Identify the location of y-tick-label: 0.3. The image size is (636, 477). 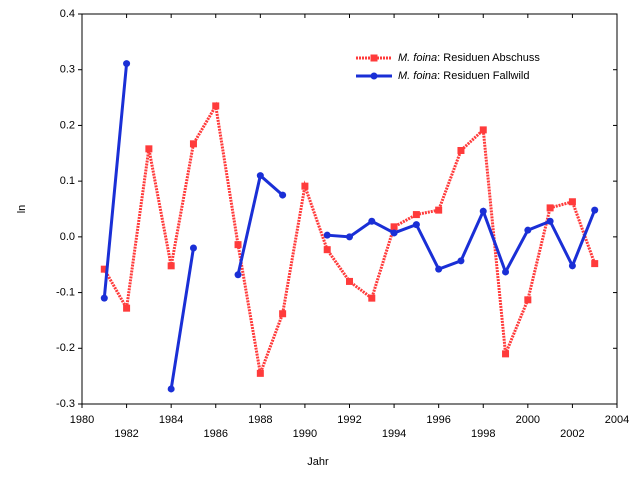
(67, 70).